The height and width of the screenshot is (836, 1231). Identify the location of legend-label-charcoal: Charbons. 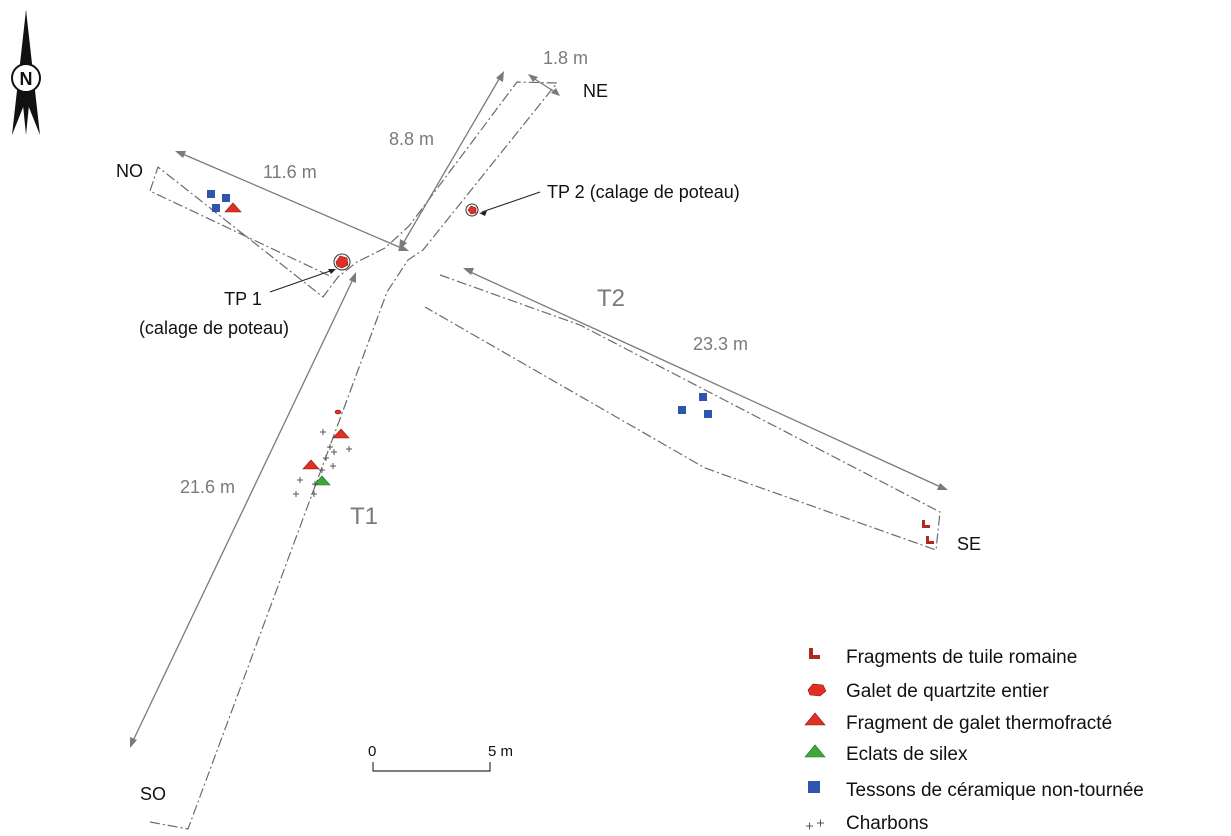
(887, 823).